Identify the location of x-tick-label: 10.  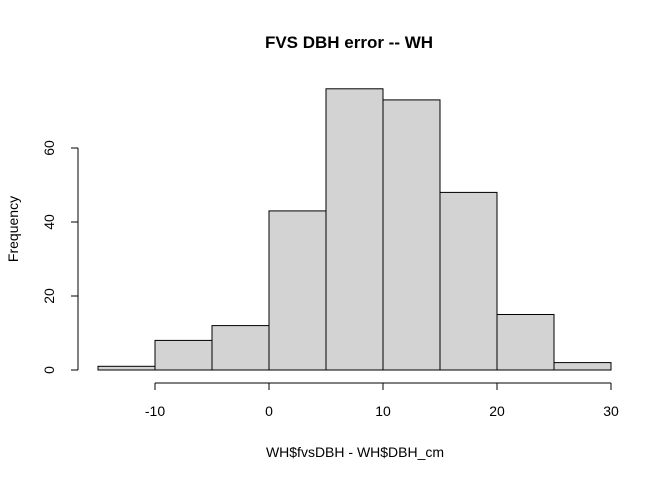
(383, 411).